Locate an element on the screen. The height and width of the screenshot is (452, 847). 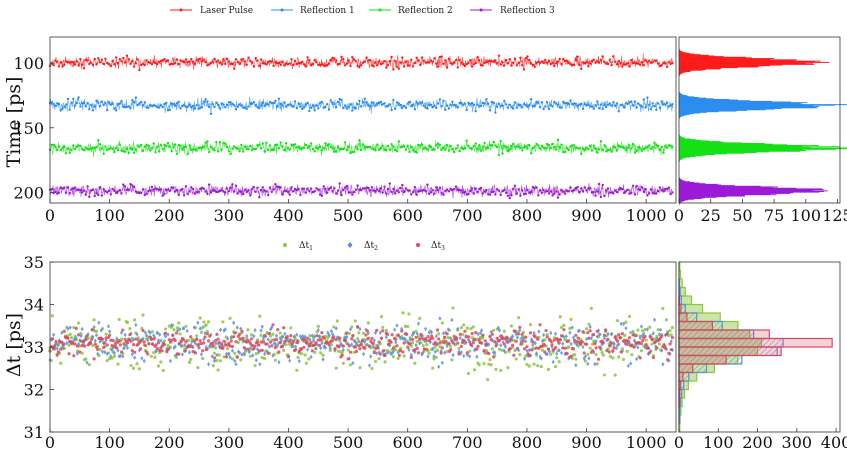
legend-dt1-main: Δt is located at coordinates (304, 246).